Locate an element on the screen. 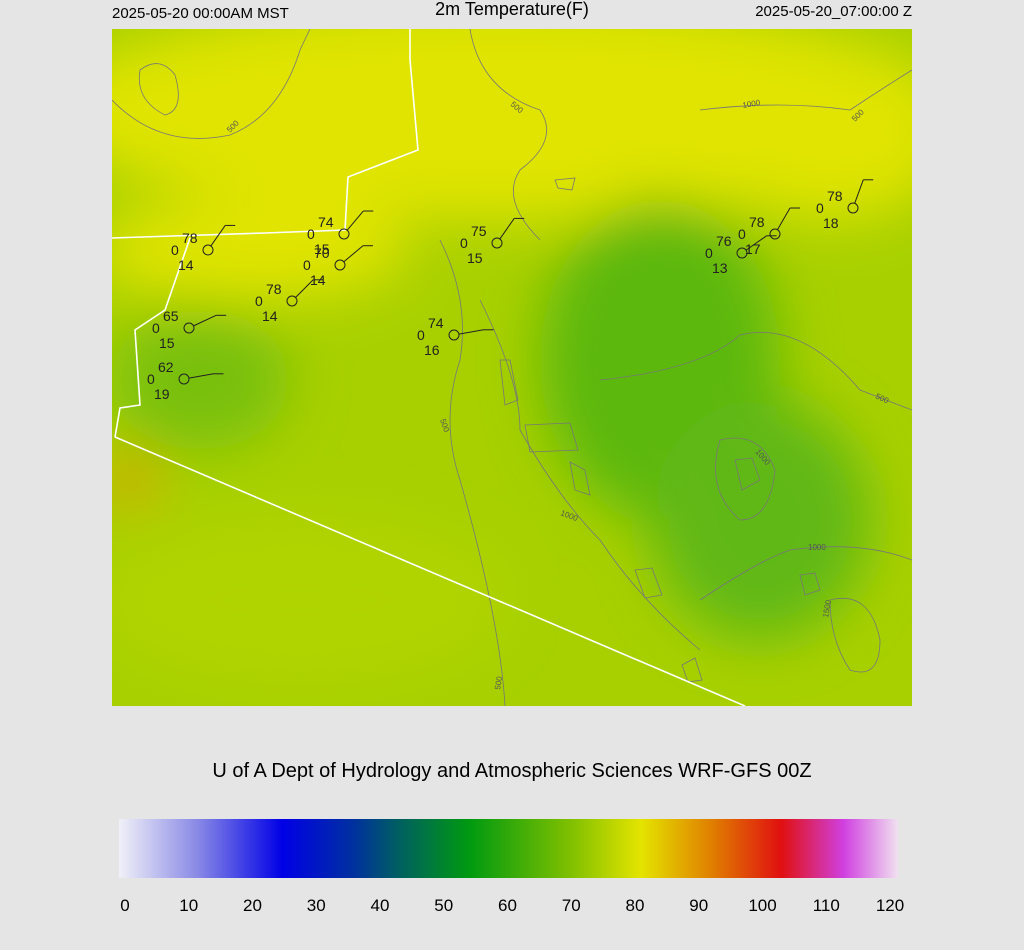 Image resolution: width=1024 pixels, height=950 pixels. contour-label: 1500 is located at coordinates (827, 609).